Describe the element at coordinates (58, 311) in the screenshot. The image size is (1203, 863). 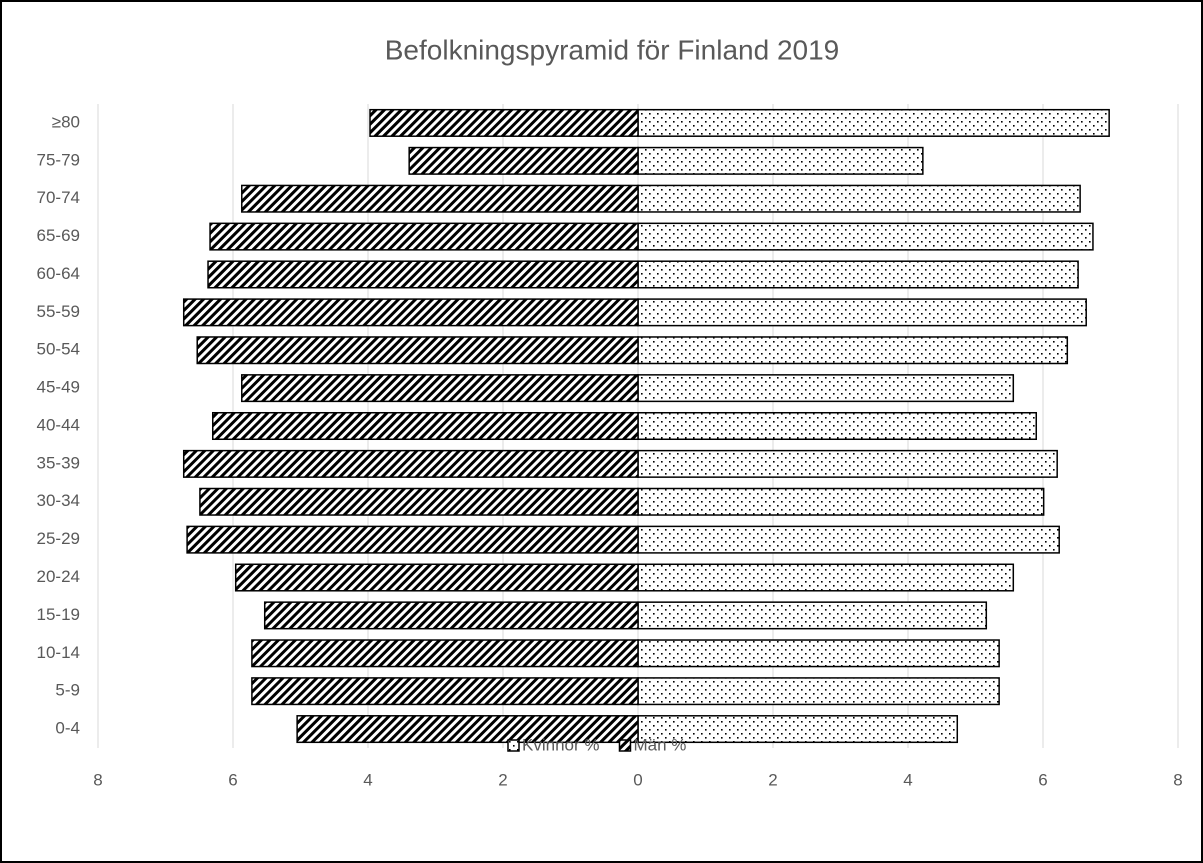
I see `y-tick-label: 55-59` at that location.